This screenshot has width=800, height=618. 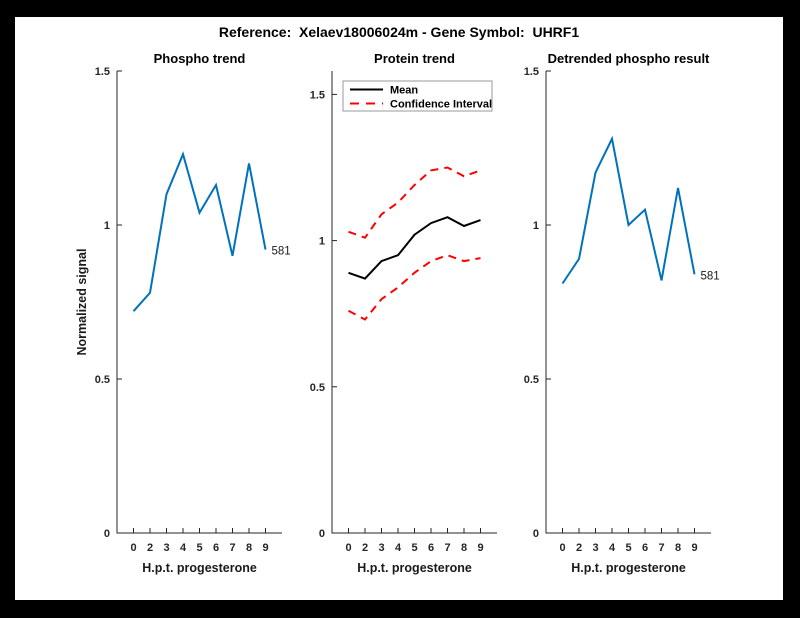 I want to click on series-phospho, so click(x=199, y=231).